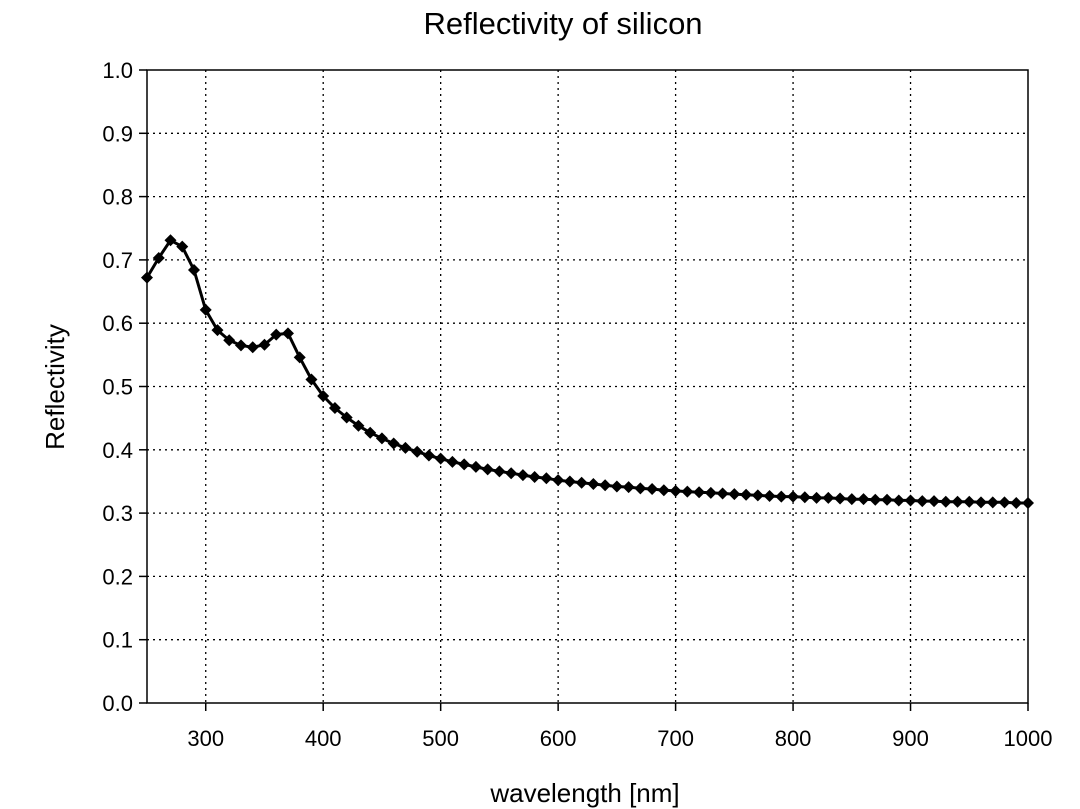  I want to click on y-tick-label: 0.5, so click(117, 387).